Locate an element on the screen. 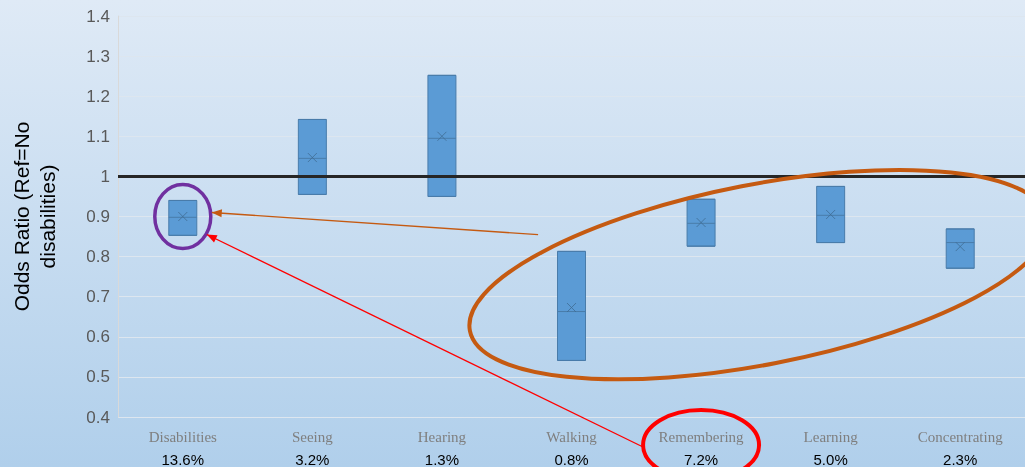 This screenshot has width=1025, height=467. y-axis-title: Odds Ratio (Ref=No disabilities) is located at coordinates (34, 216).